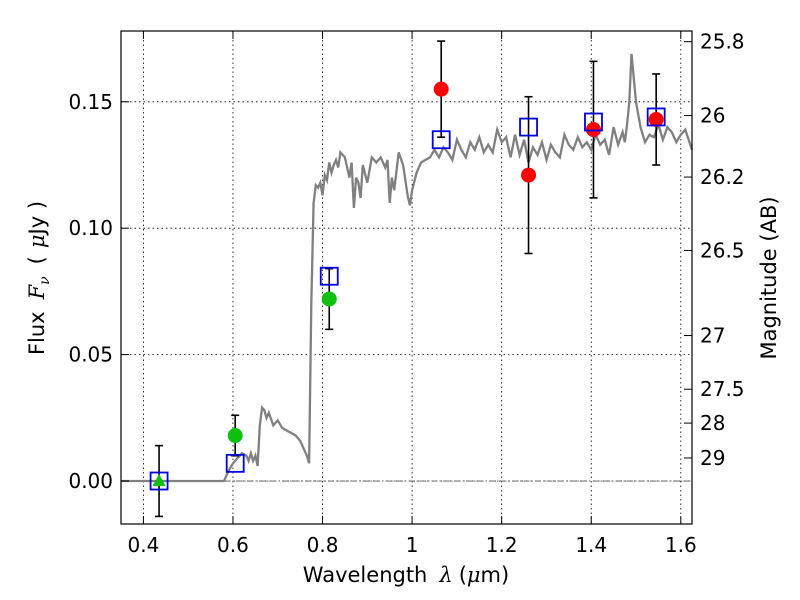 Image resolution: width=800 pixels, height=600 pixels. Describe the element at coordinates (722, 250) in the screenshot. I see `magnitude-tick-label: 26.5` at that location.